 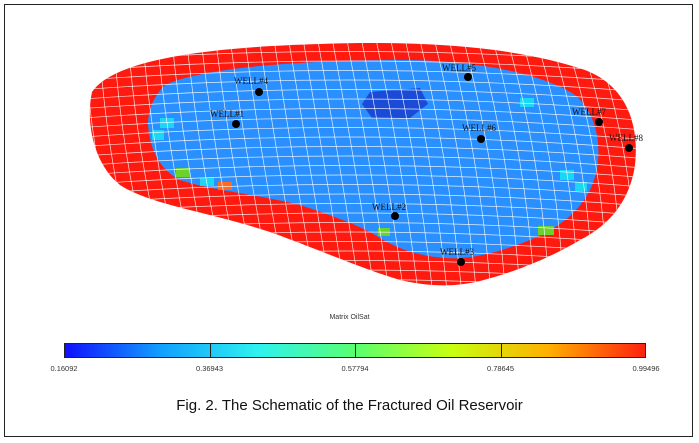 What do you see at coordinates (626, 138) in the screenshot?
I see `well-label: WELL#8` at bounding box center [626, 138].